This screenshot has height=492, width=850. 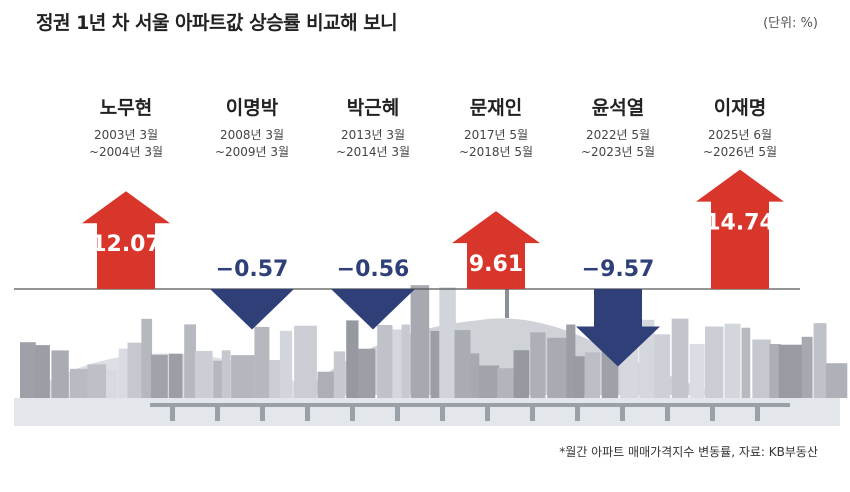 What do you see at coordinates (465, 414) in the screenshot?
I see `bridge-pillars` at bounding box center [465, 414].